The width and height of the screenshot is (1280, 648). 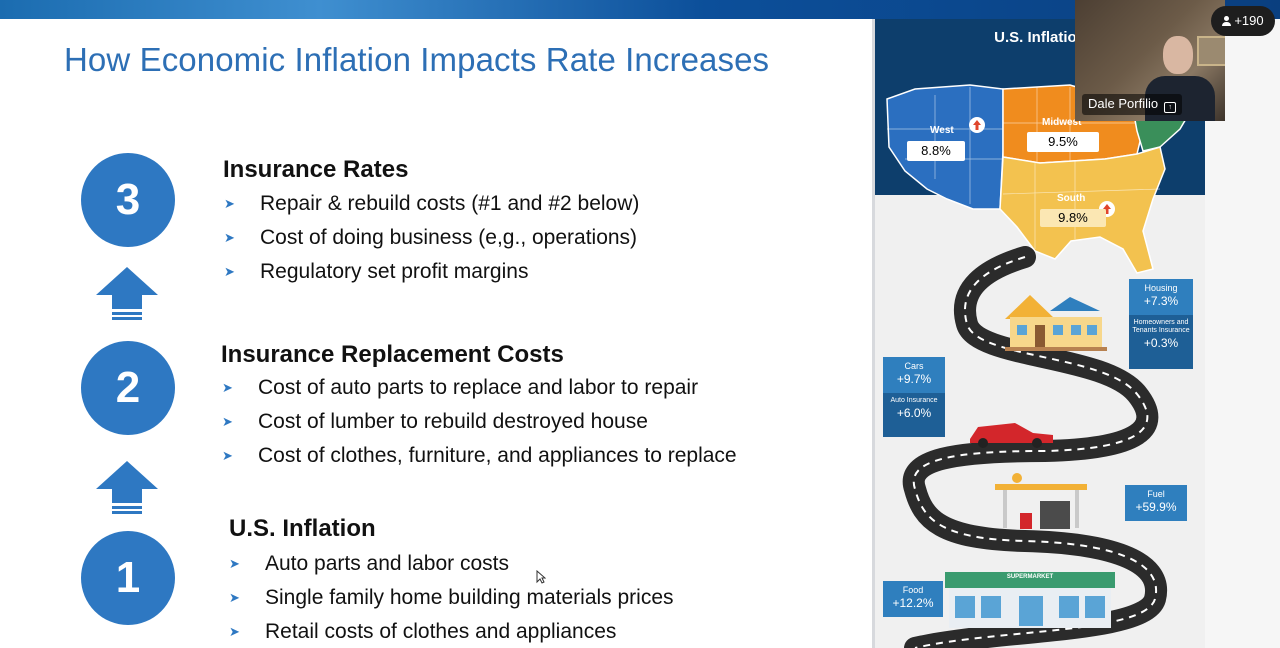 I want to click on participants-button: +190, so click(x=1243, y=21).